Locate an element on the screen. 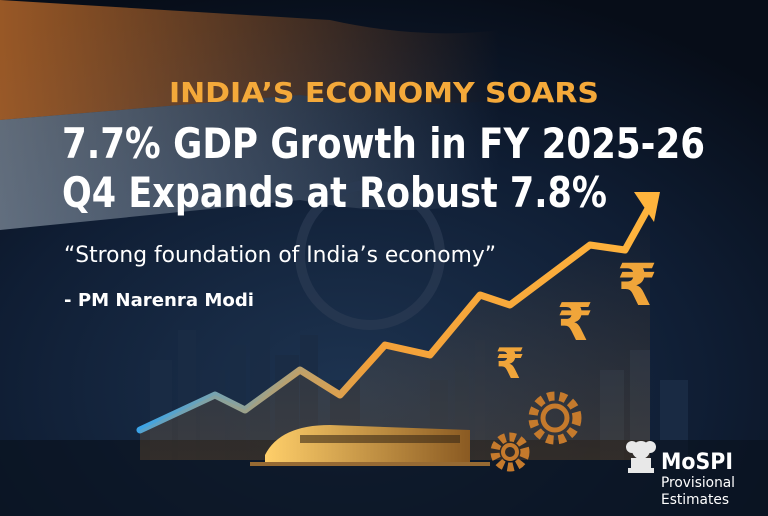  emblem is located at coordinates (641, 457).